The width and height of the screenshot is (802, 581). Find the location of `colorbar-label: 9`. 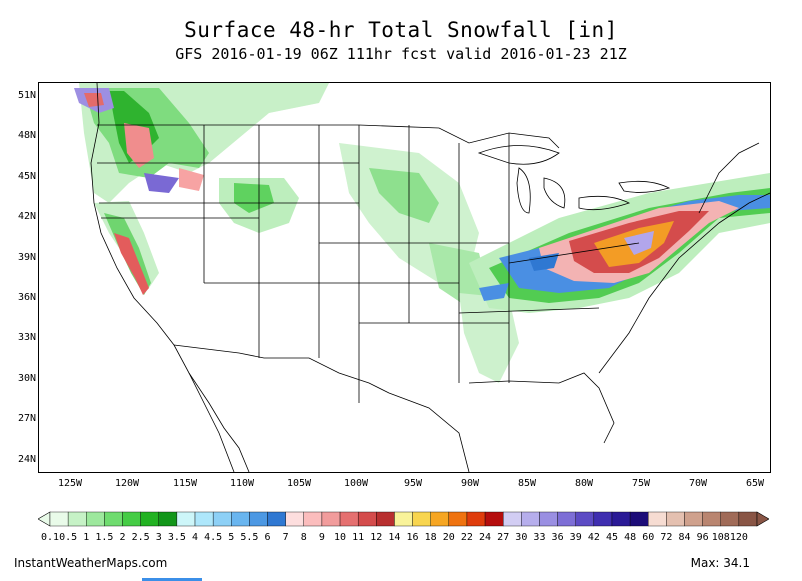

colorbar-label: 9 is located at coordinates (321, 537).